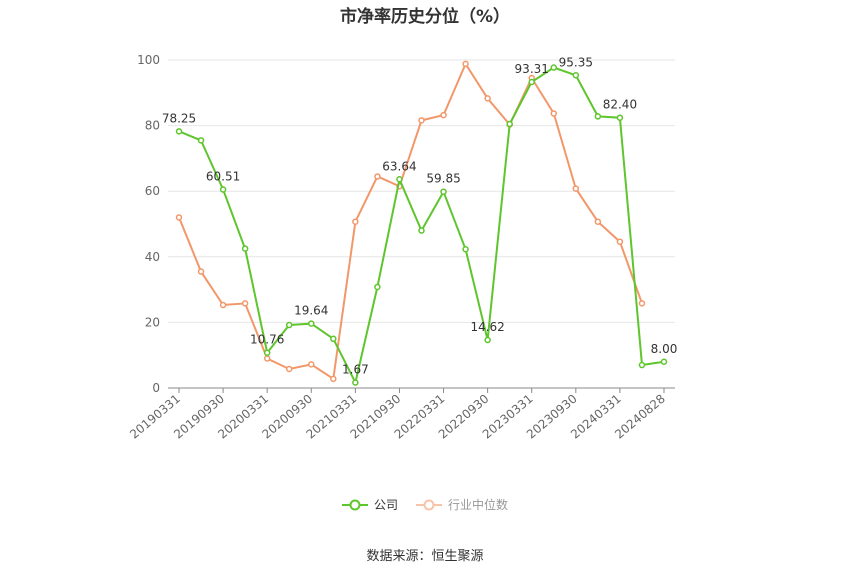  Describe the element at coordinates (425, 556) in the screenshot. I see `data-source: 数据来源：恒生聚源` at that location.